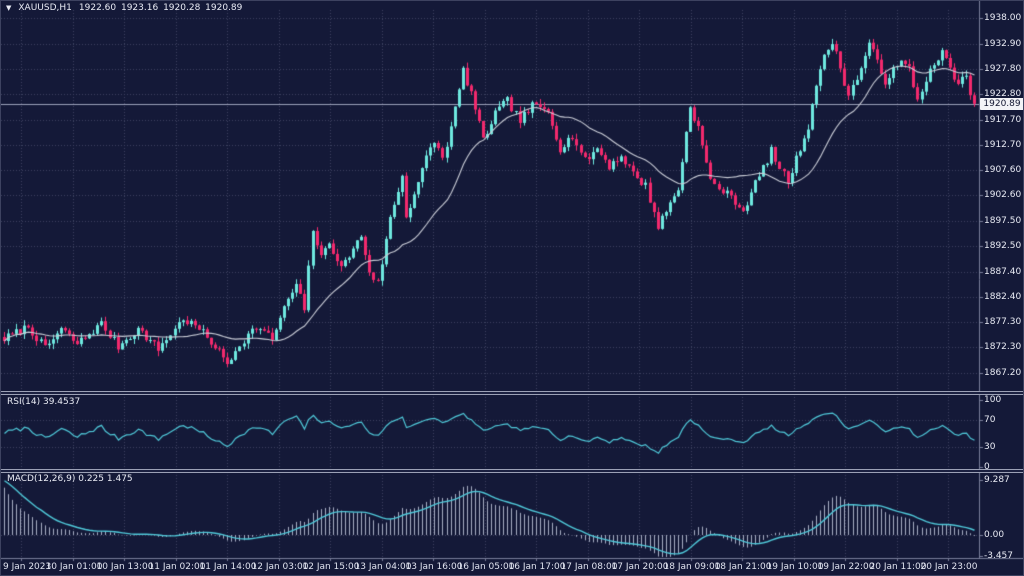  Describe the element at coordinates (846, 567) in the screenshot. I see `time-axis-label: 19 Jan 22:00` at that location.